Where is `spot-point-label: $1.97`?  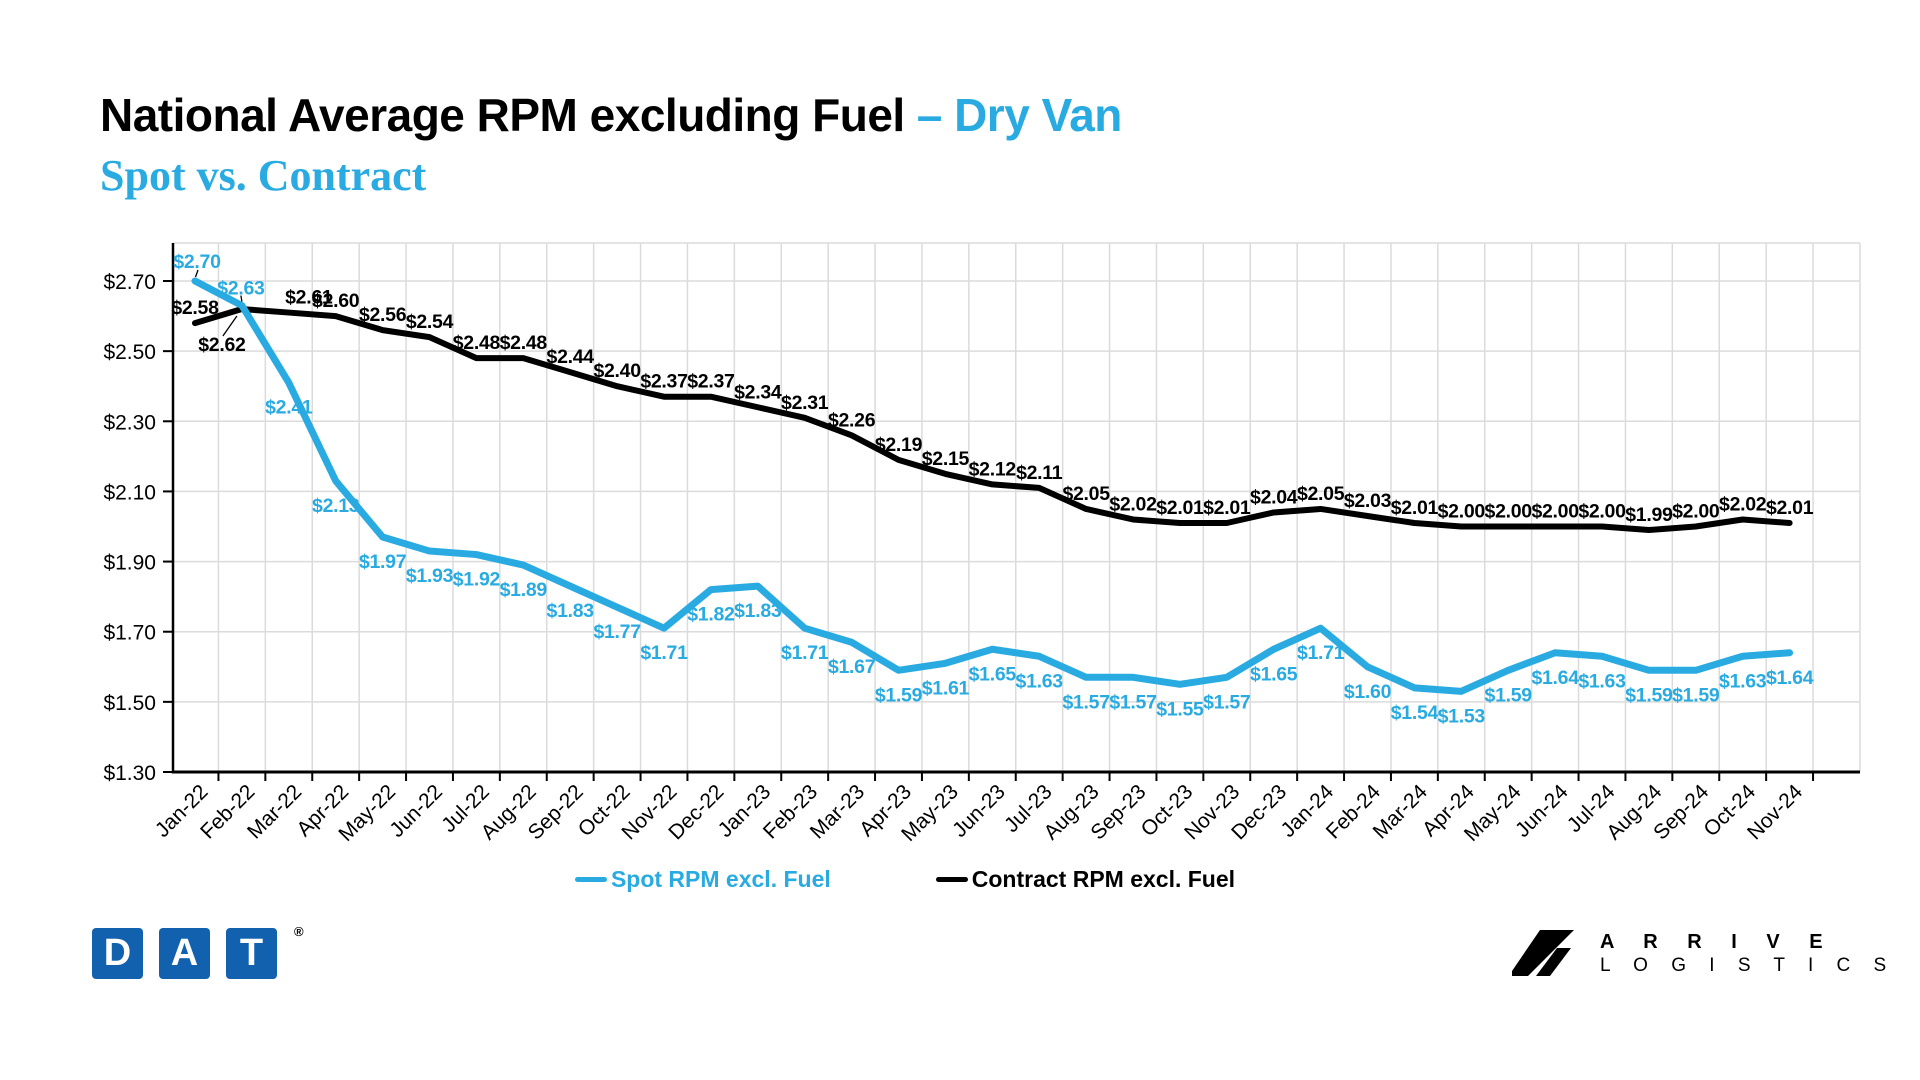
spot-point-label: $1.97 is located at coordinates (382, 562).